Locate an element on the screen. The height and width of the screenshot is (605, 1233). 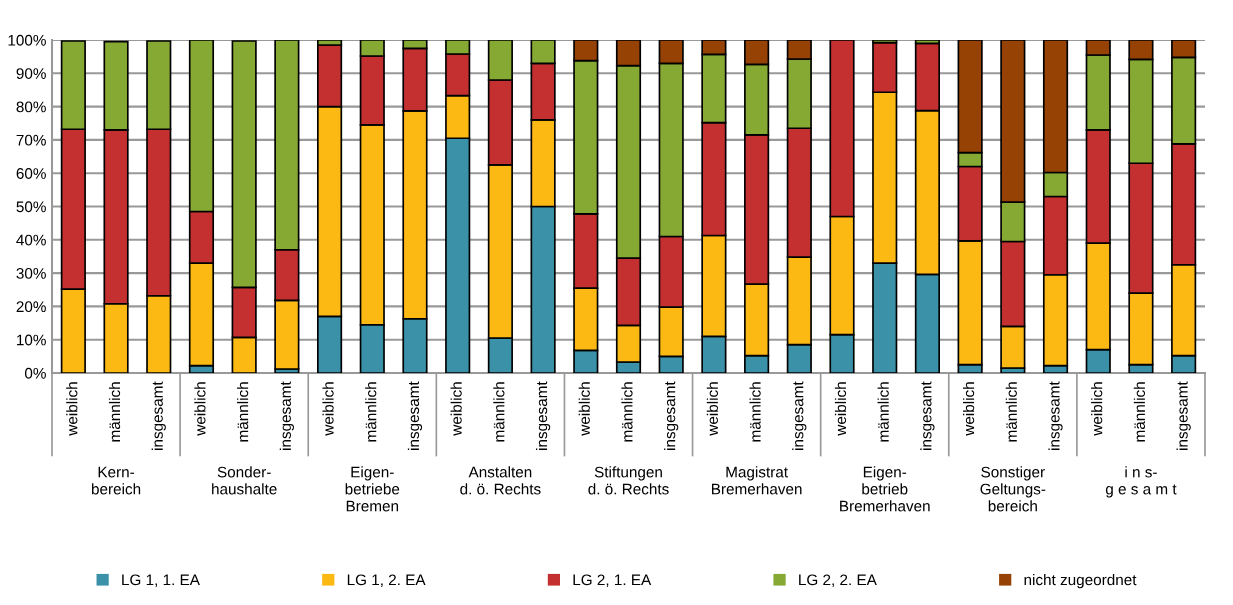
text: Sonder- haushalte is located at coordinates (244, 480).